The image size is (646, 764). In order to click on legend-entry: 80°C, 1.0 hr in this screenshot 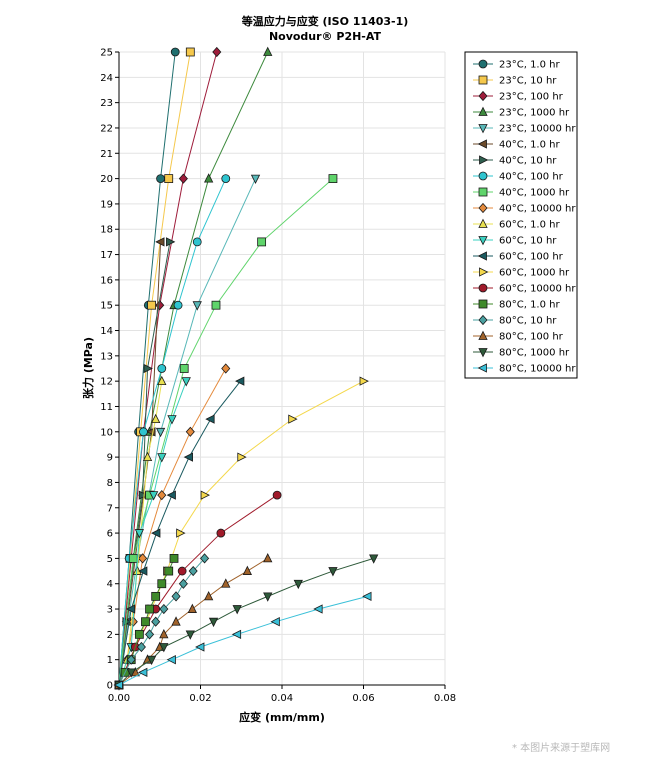, I will do `click(516, 305)`.